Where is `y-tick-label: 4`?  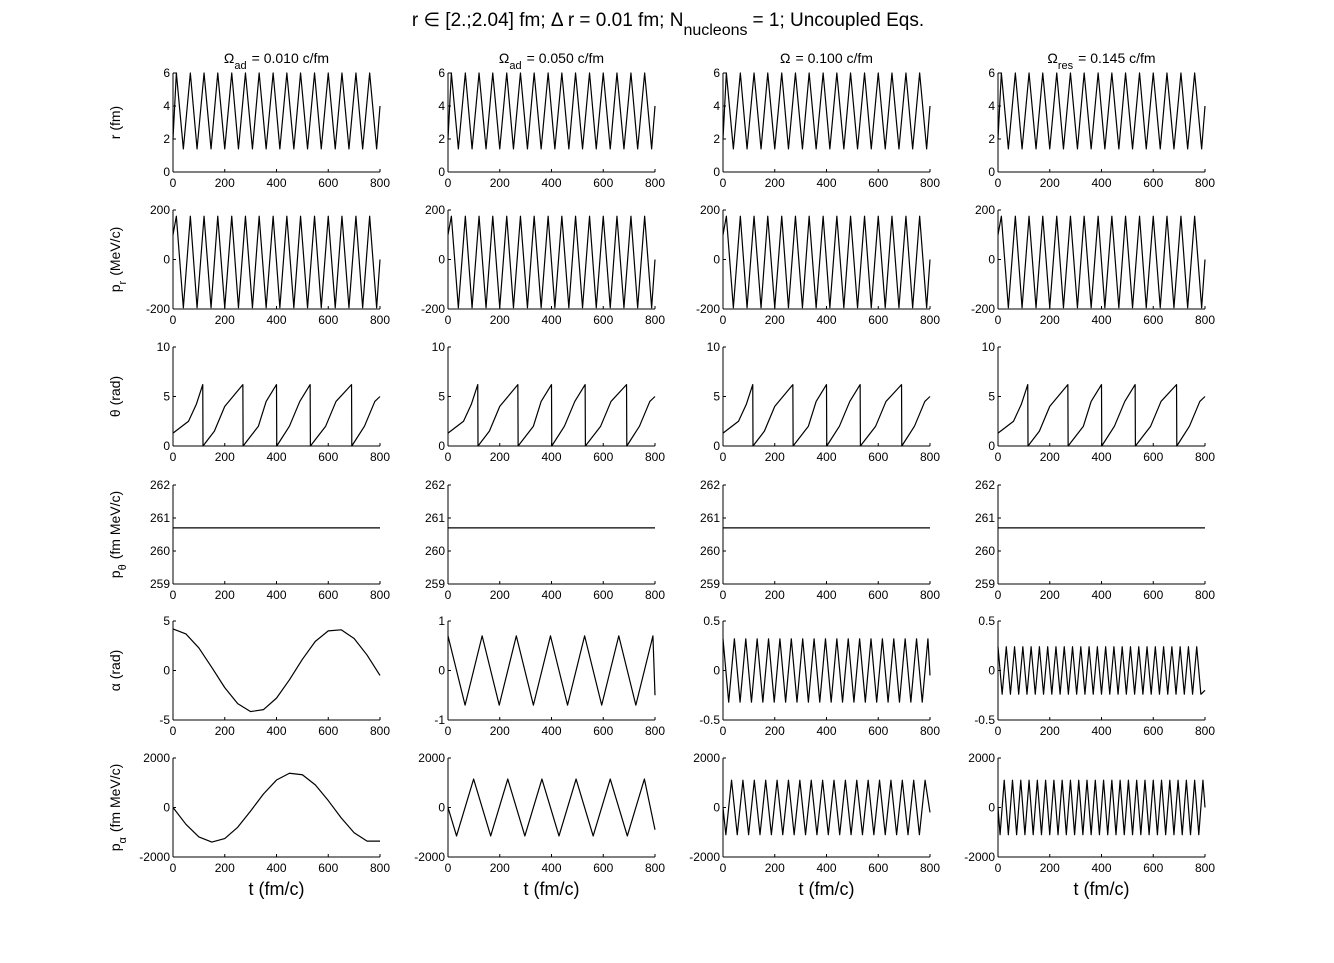
y-tick-label: 4 is located at coordinates (166, 106).